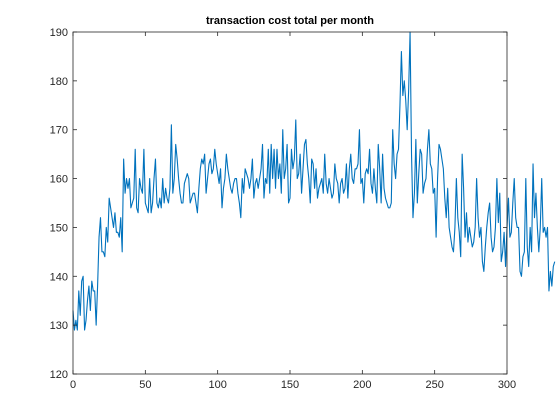  What do you see at coordinates (290, 385) in the screenshot?
I see `x-tick-label: 150` at bounding box center [290, 385].